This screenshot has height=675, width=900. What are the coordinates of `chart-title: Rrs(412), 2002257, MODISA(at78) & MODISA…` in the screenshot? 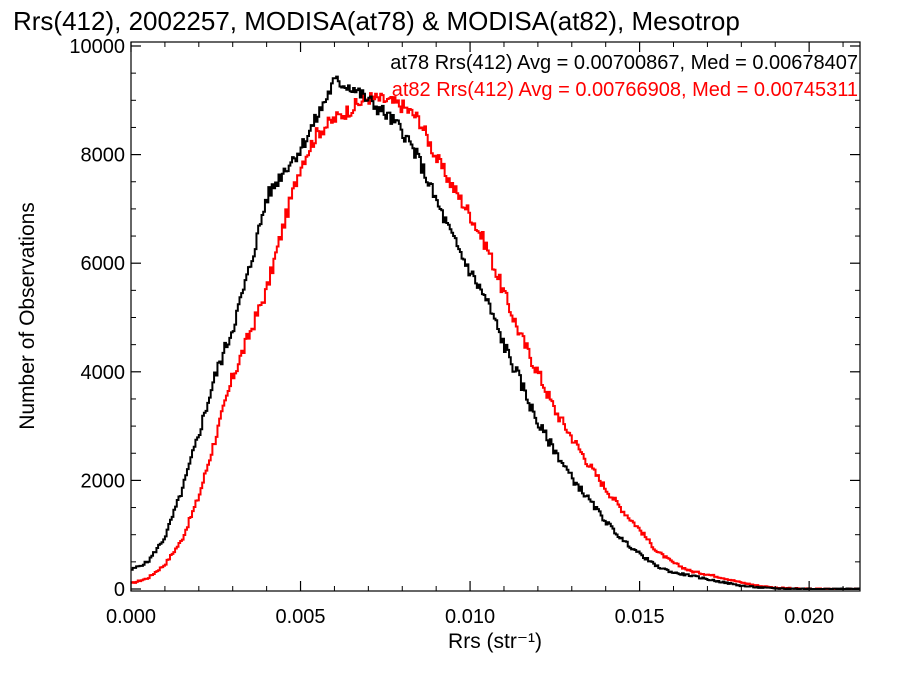 It's located at (376, 21).